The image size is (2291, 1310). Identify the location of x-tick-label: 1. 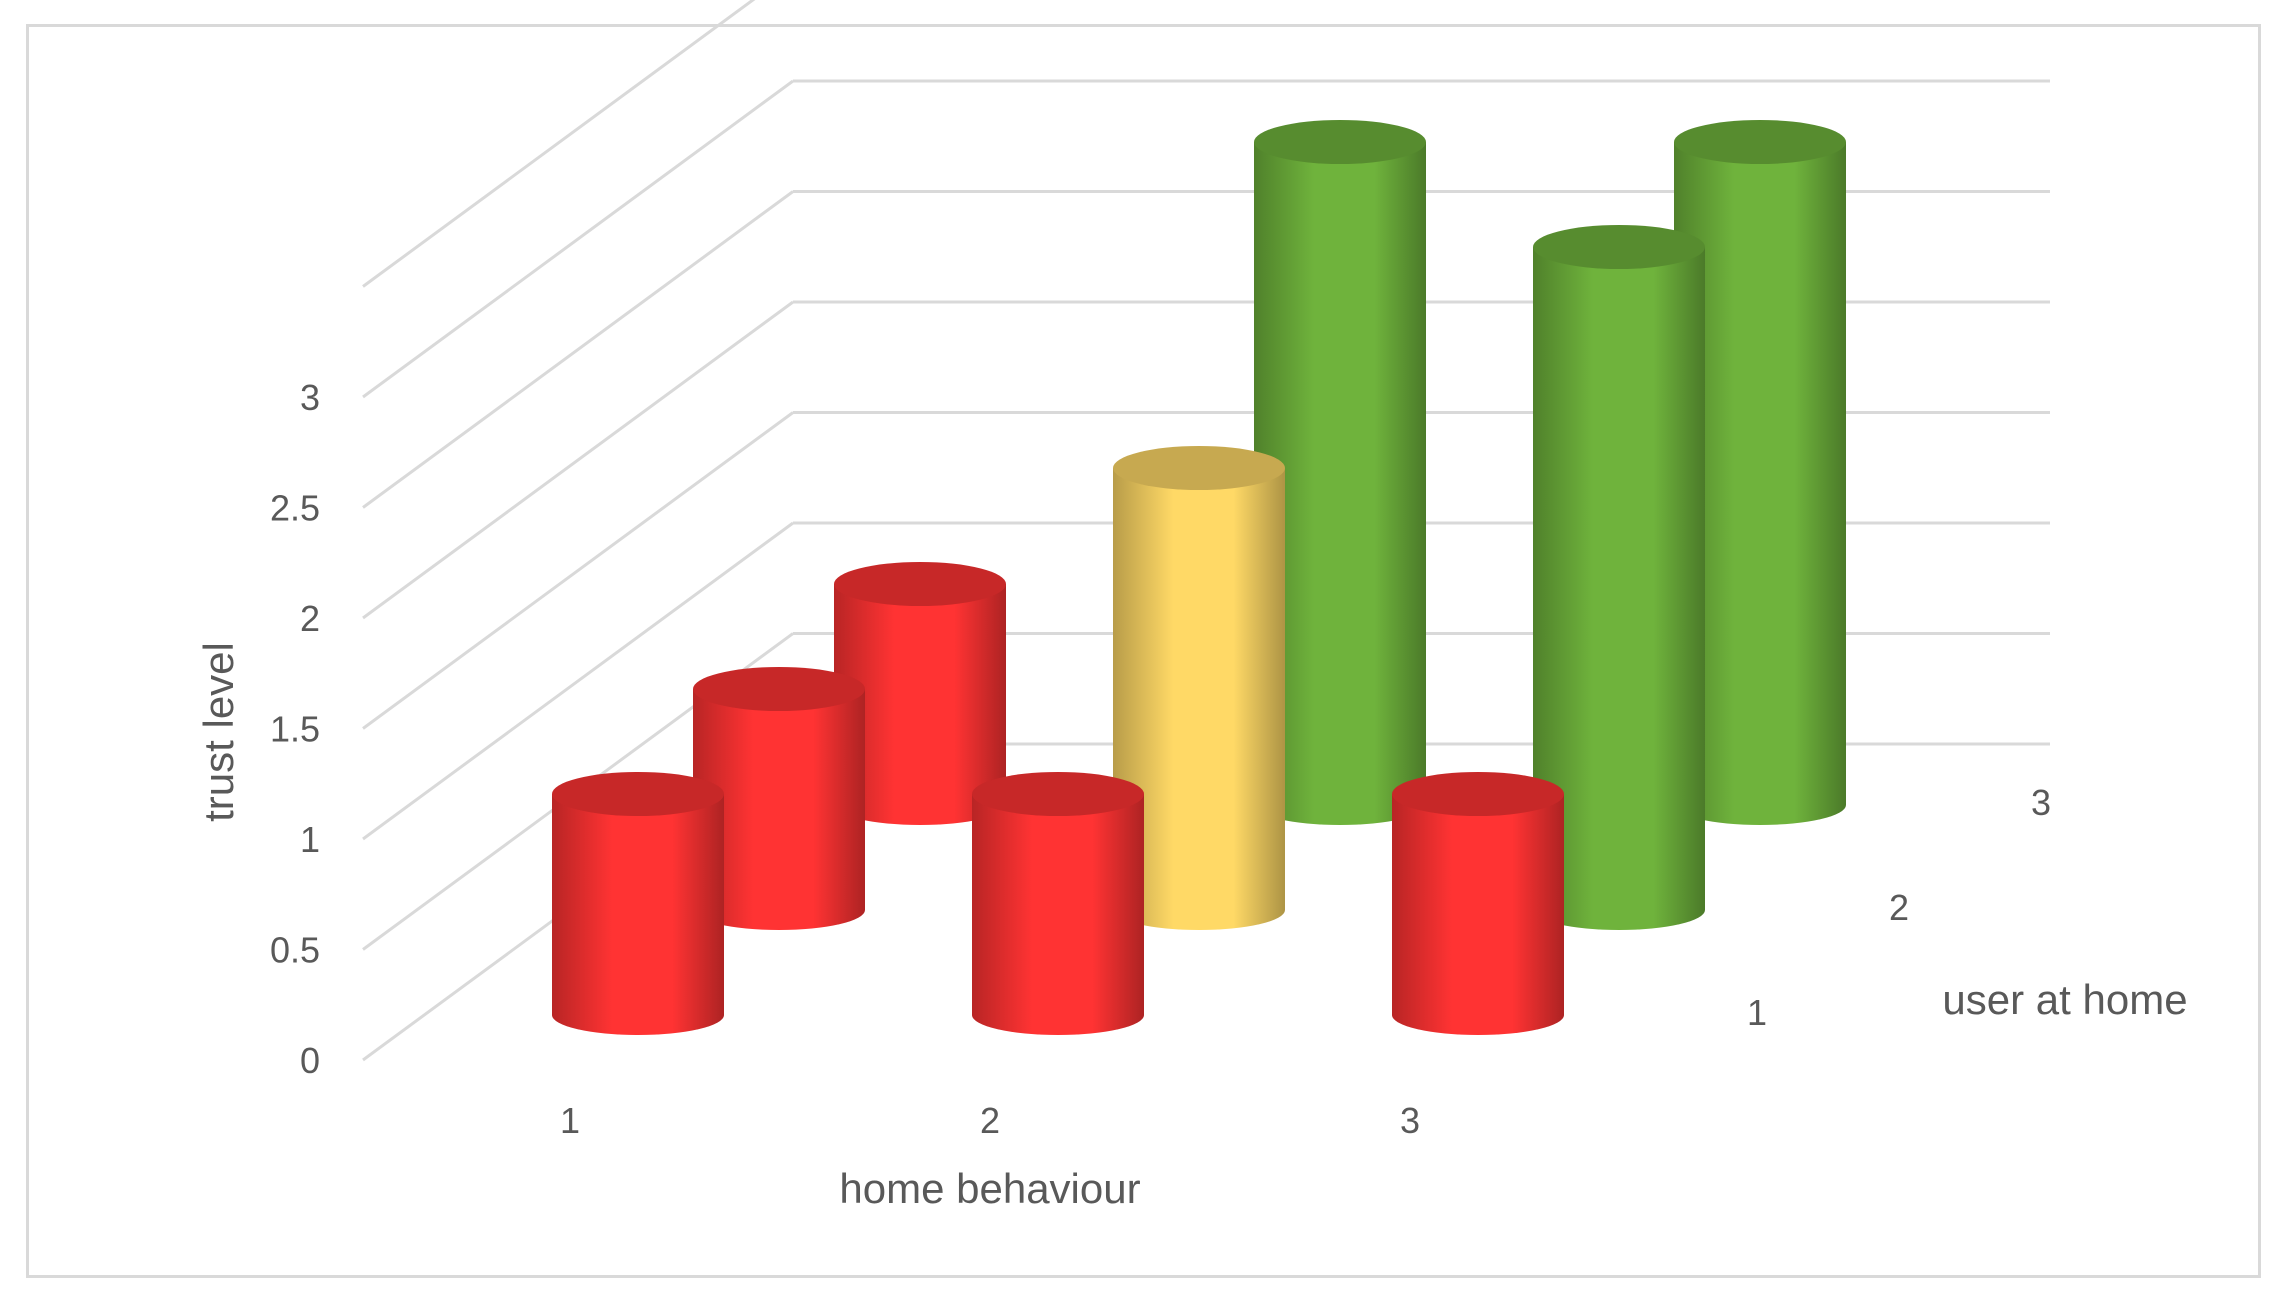
(570, 1120).